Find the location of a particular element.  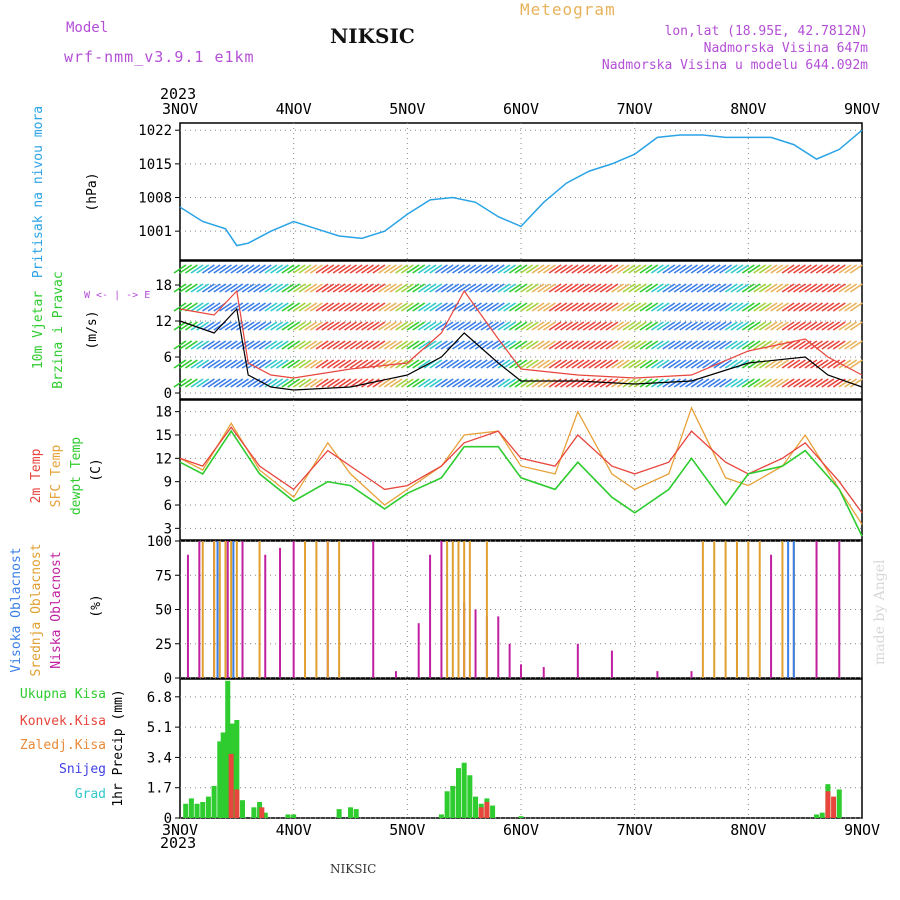

ytick-label-2: 12 is located at coordinates (163, 459).